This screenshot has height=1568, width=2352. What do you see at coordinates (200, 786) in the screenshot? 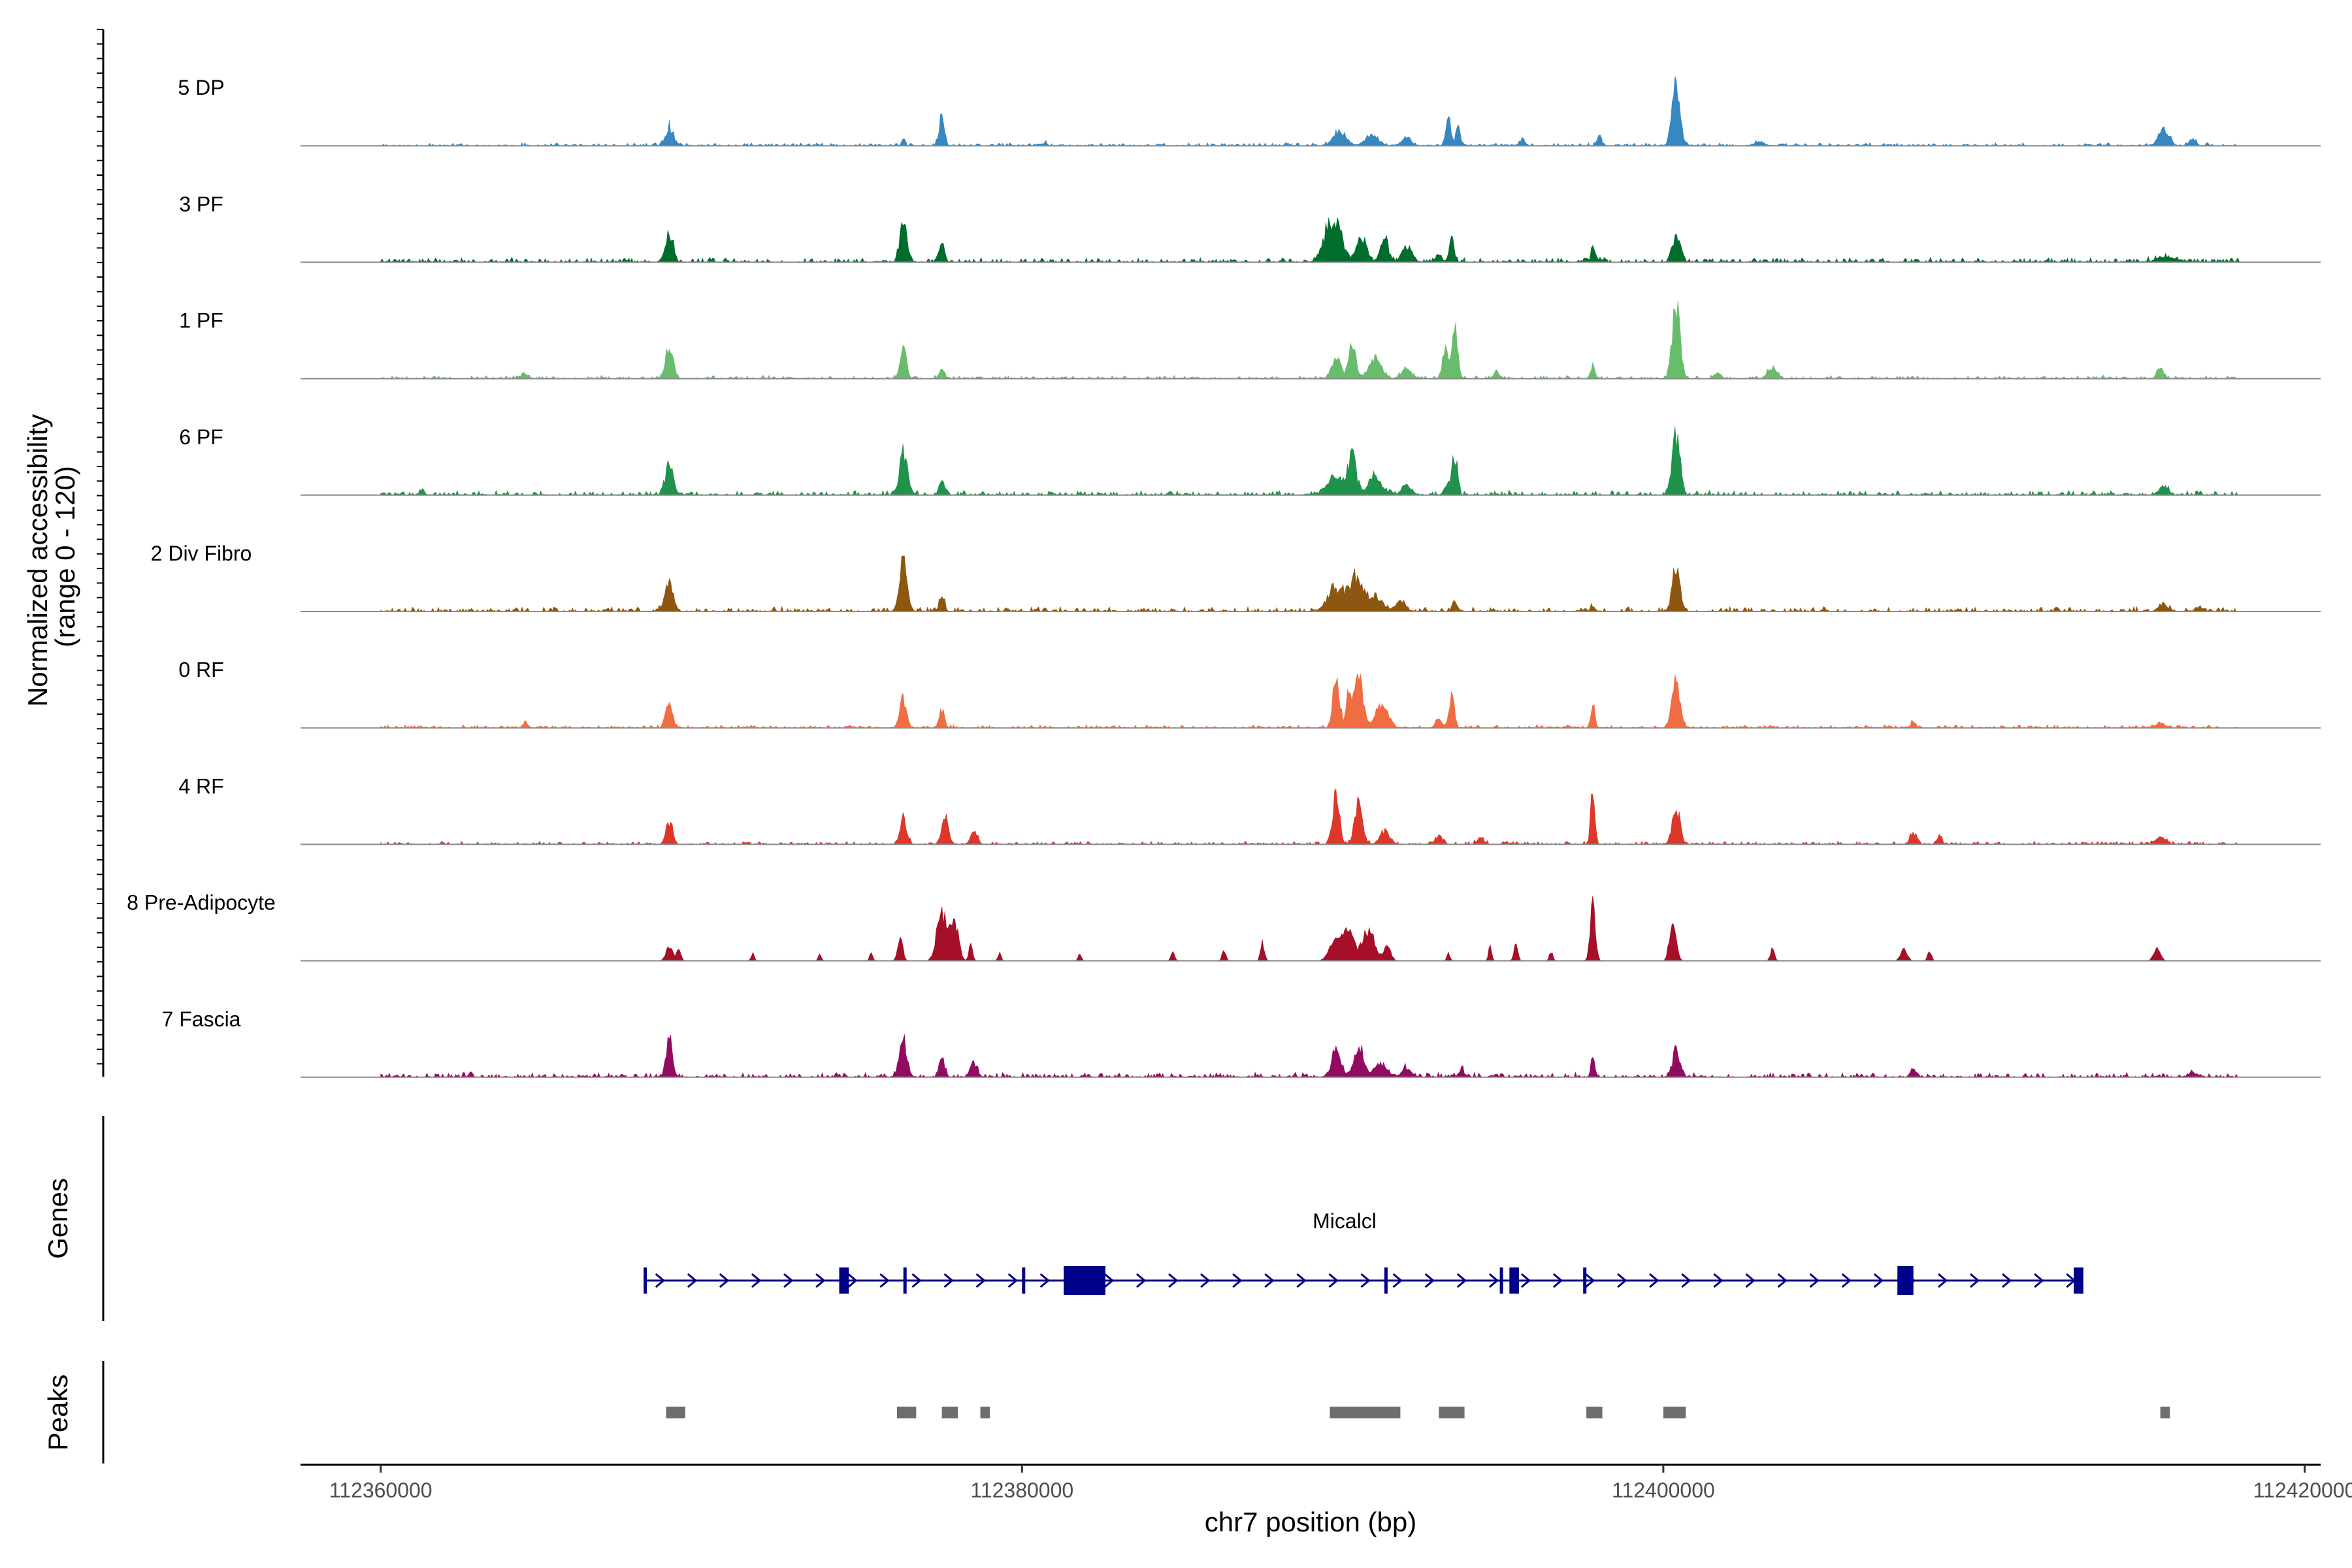
I see `track-label: 4 RF` at bounding box center [200, 786].